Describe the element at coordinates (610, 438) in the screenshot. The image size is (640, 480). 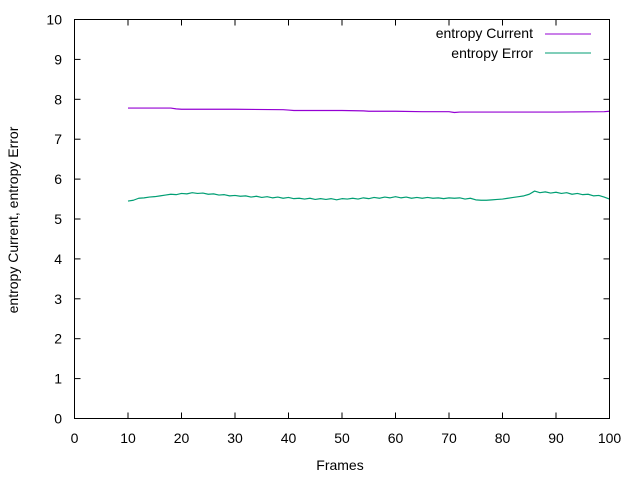
I see `x-tick-label: 100` at that location.